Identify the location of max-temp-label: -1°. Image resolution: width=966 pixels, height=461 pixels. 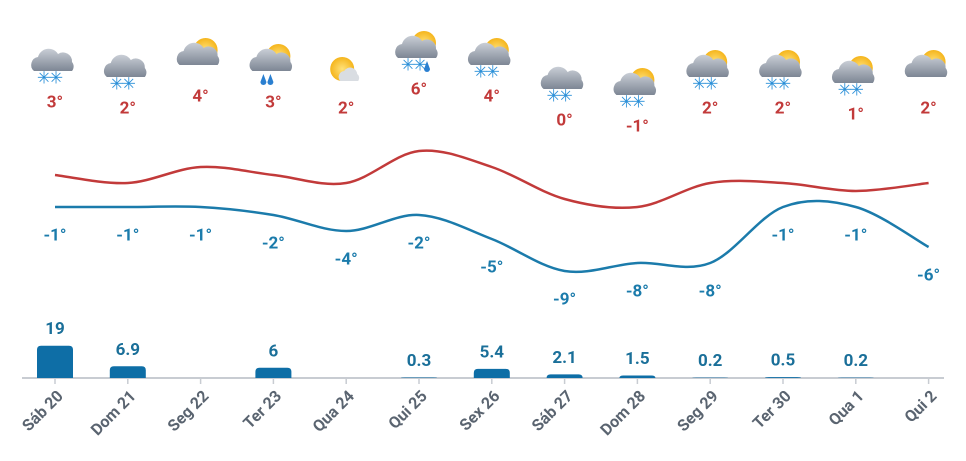
(637, 126).